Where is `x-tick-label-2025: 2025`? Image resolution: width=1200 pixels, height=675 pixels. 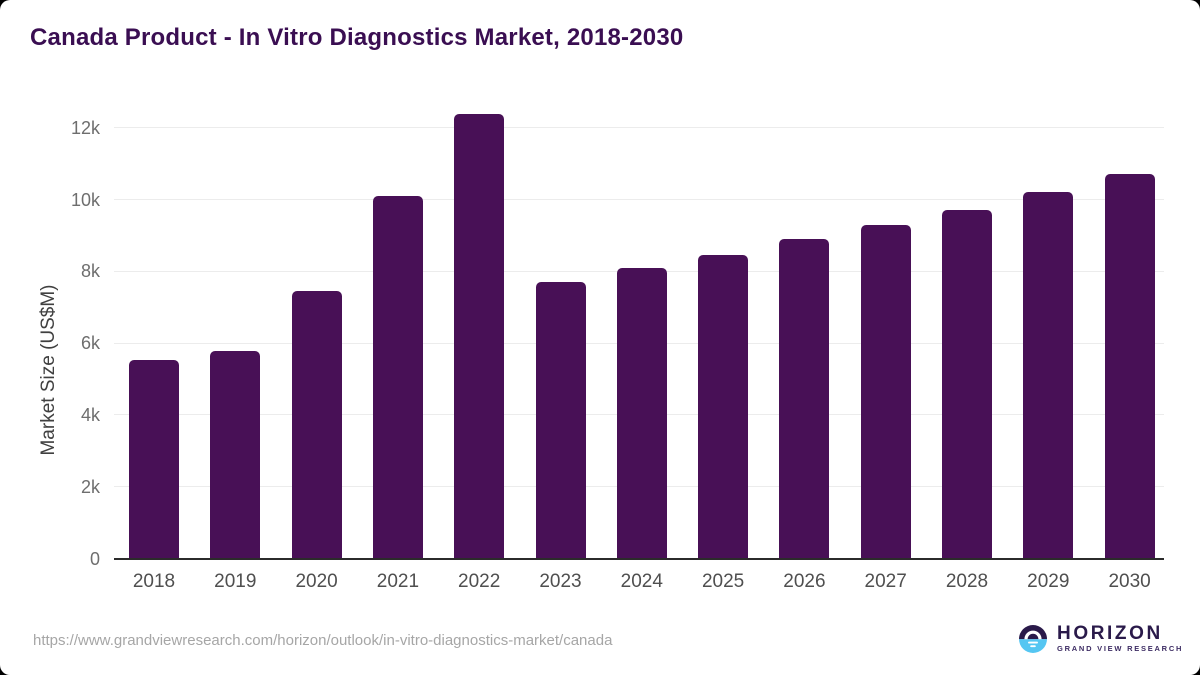 x-tick-label-2025: 2025 is located at coordinates (723, 581).